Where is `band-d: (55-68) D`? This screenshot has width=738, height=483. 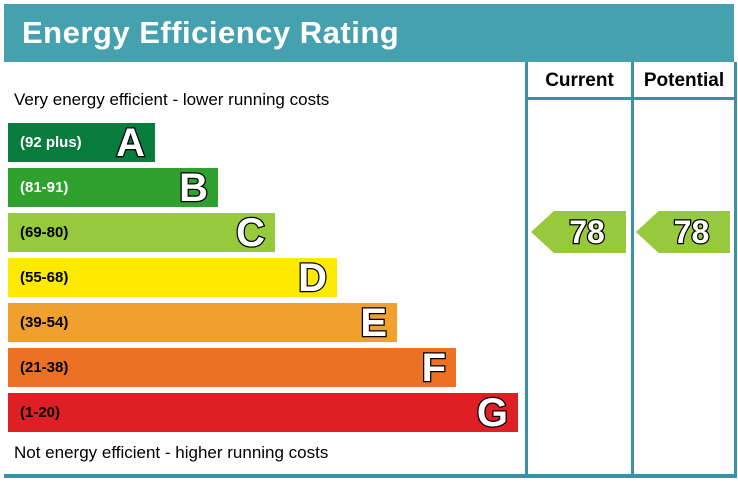 band-d: (55-68) D is located at coordinates (172, 277).